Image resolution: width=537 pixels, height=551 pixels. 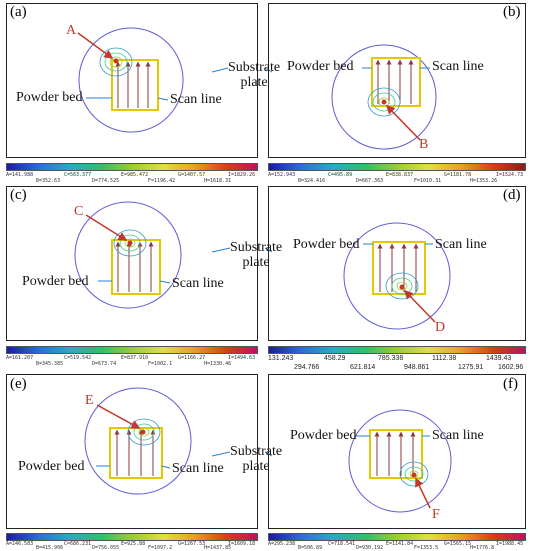 I want to click on panel-c-geometry, so click(x=128, y=255).